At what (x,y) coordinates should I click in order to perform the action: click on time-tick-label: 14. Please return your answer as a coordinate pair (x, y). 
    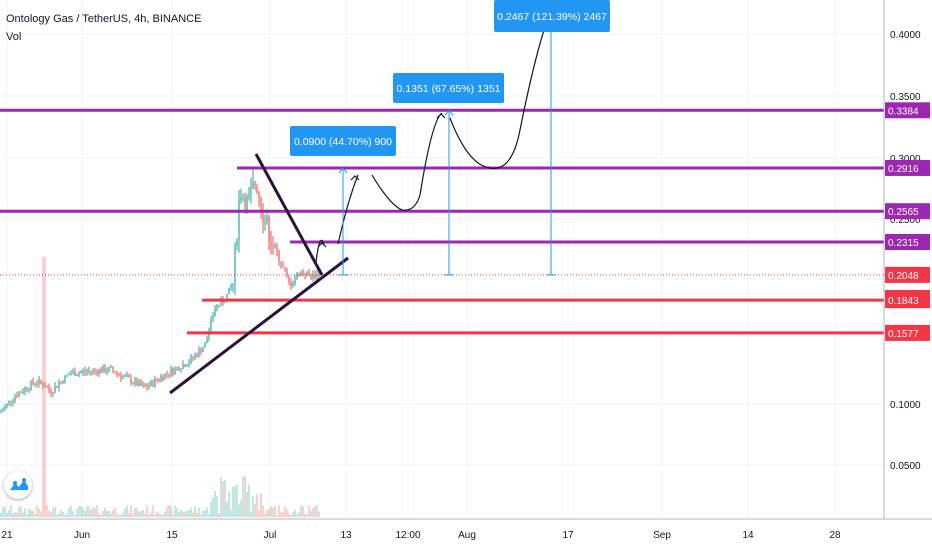
    Looking at the image, I should click on (748, 535).